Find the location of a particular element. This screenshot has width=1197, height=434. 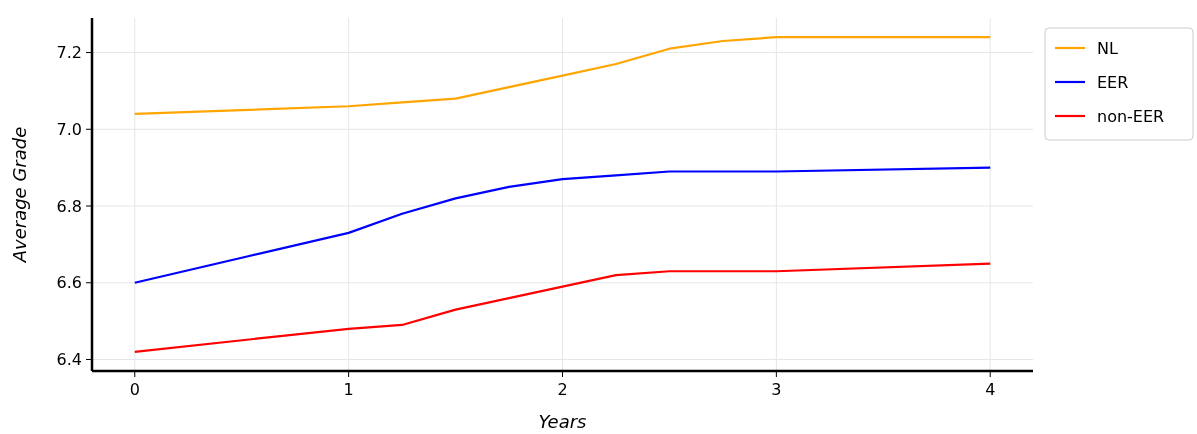

y-tick-label: 6.8 is located at coordinates (69, 206).